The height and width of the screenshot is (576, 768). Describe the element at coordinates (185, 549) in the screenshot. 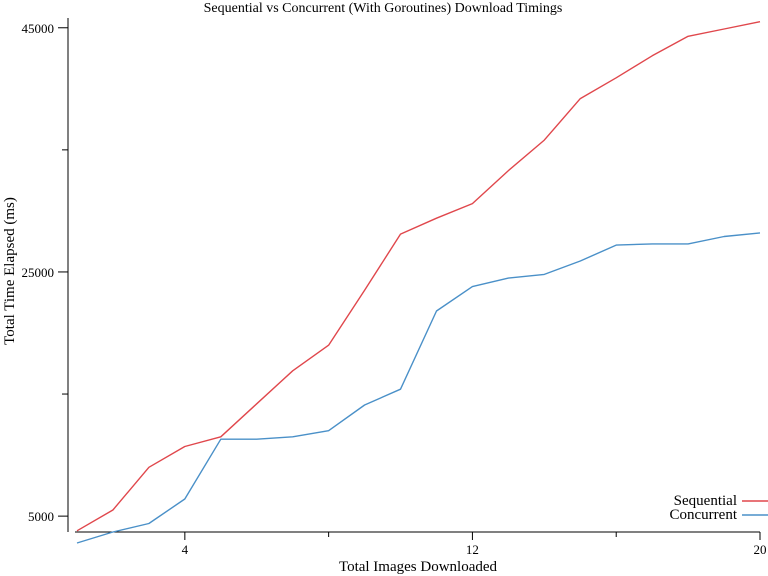

I see `x-tick-label: 4` at that location.